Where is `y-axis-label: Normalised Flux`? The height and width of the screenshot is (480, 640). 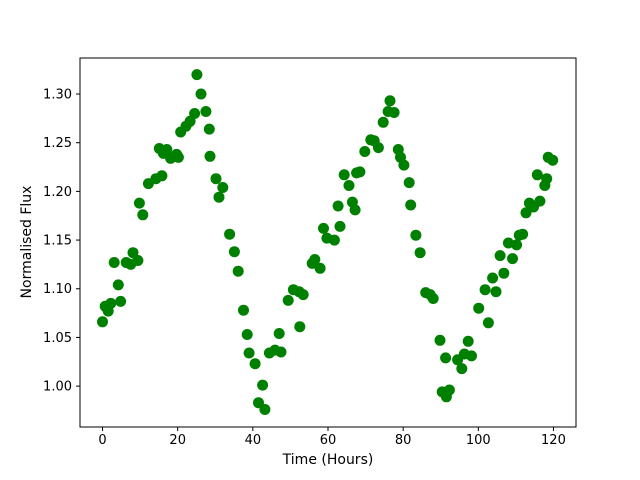 y-axis-label: Normalised Flux is located at coordinates (27, 242).